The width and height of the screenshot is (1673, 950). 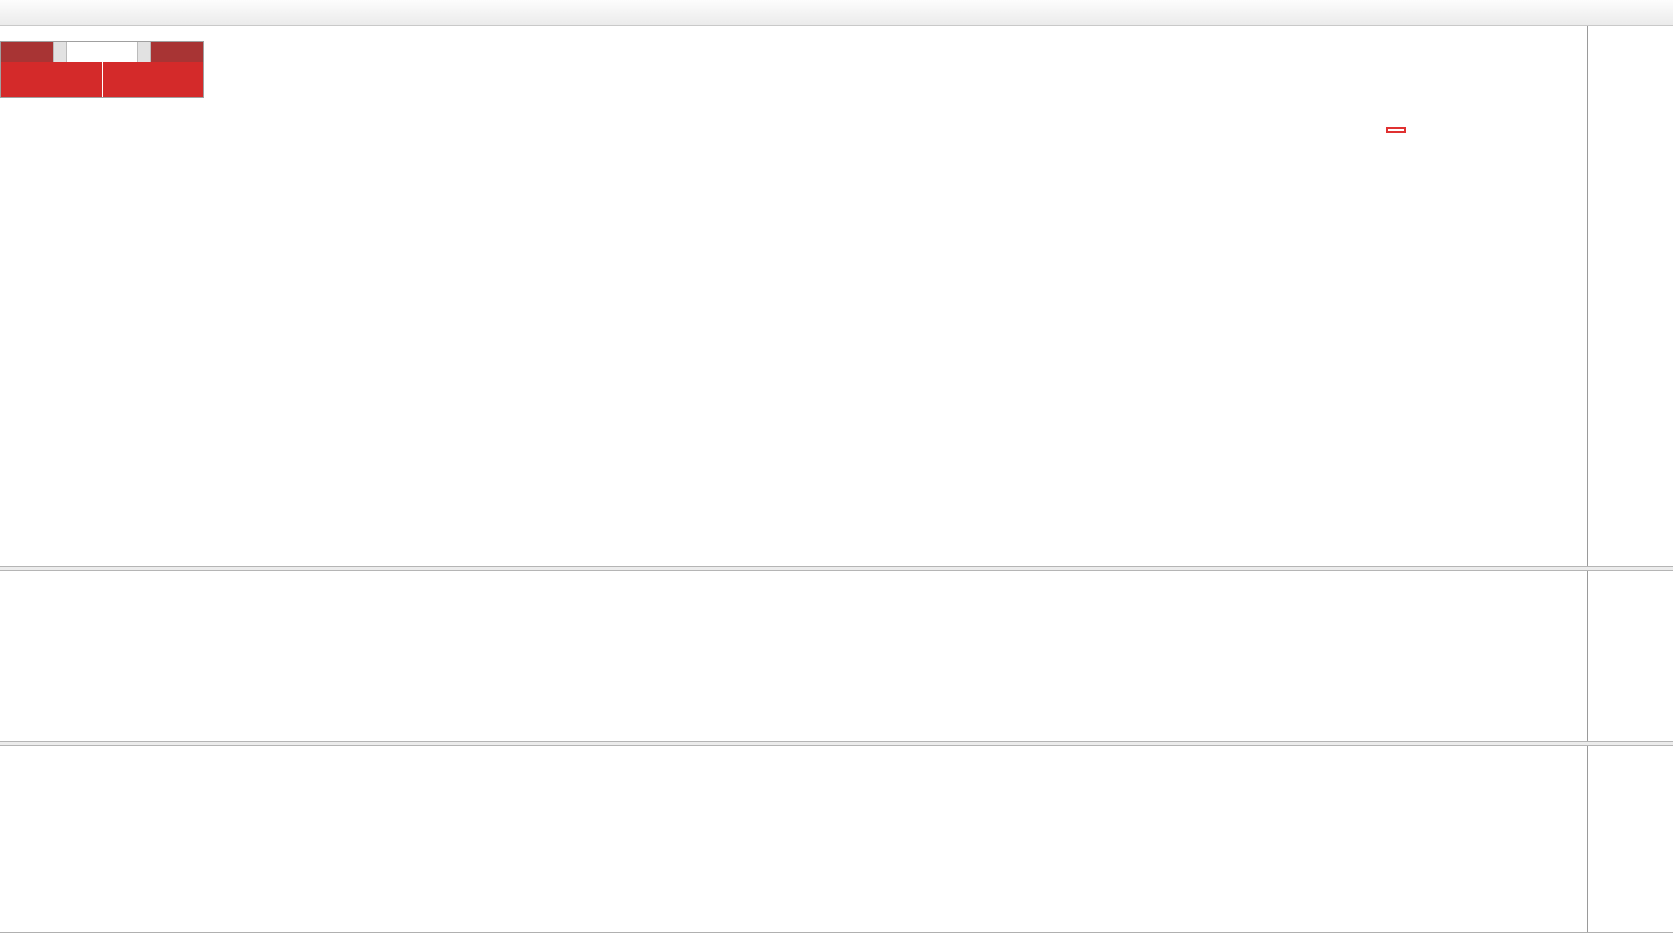 What do you see at coordinates (27, 52) in the screenshot?
I see `sell-button` at bounding box center [27, 52].